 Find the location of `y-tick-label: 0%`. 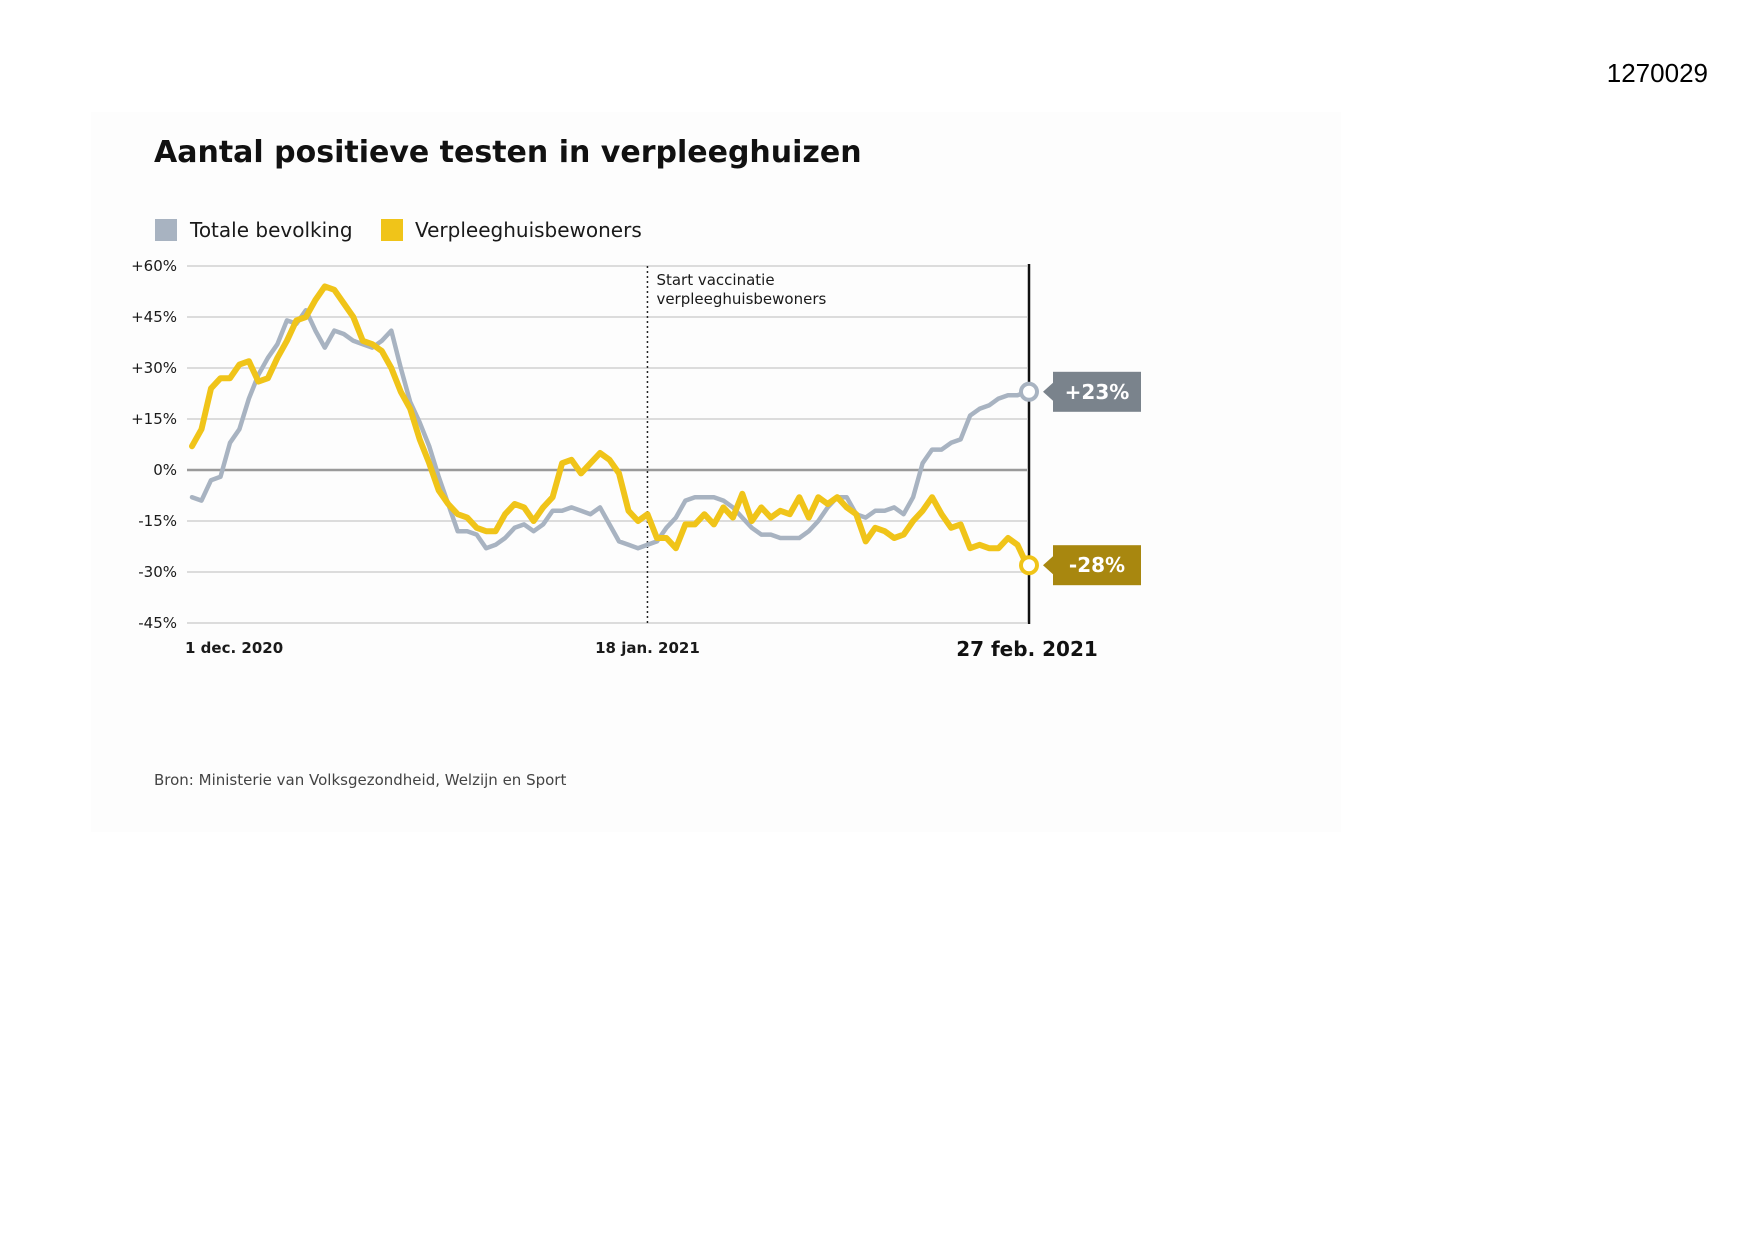

y-tick-label: 0% is located at coordinates (165, 470).